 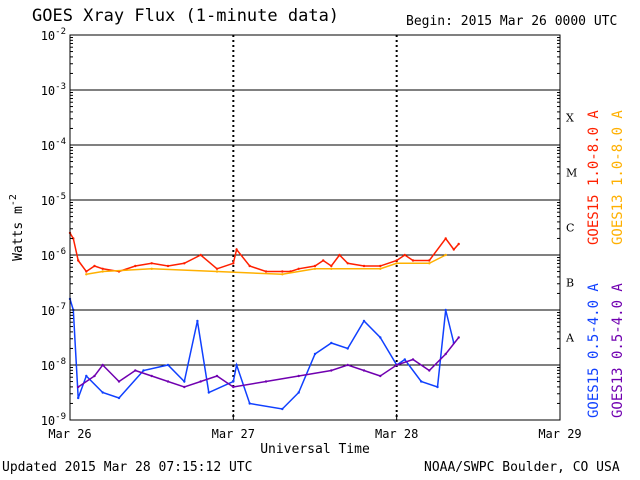 I want to click on y-tick-label: 10⁻⁷, so click(x=53, y=310).